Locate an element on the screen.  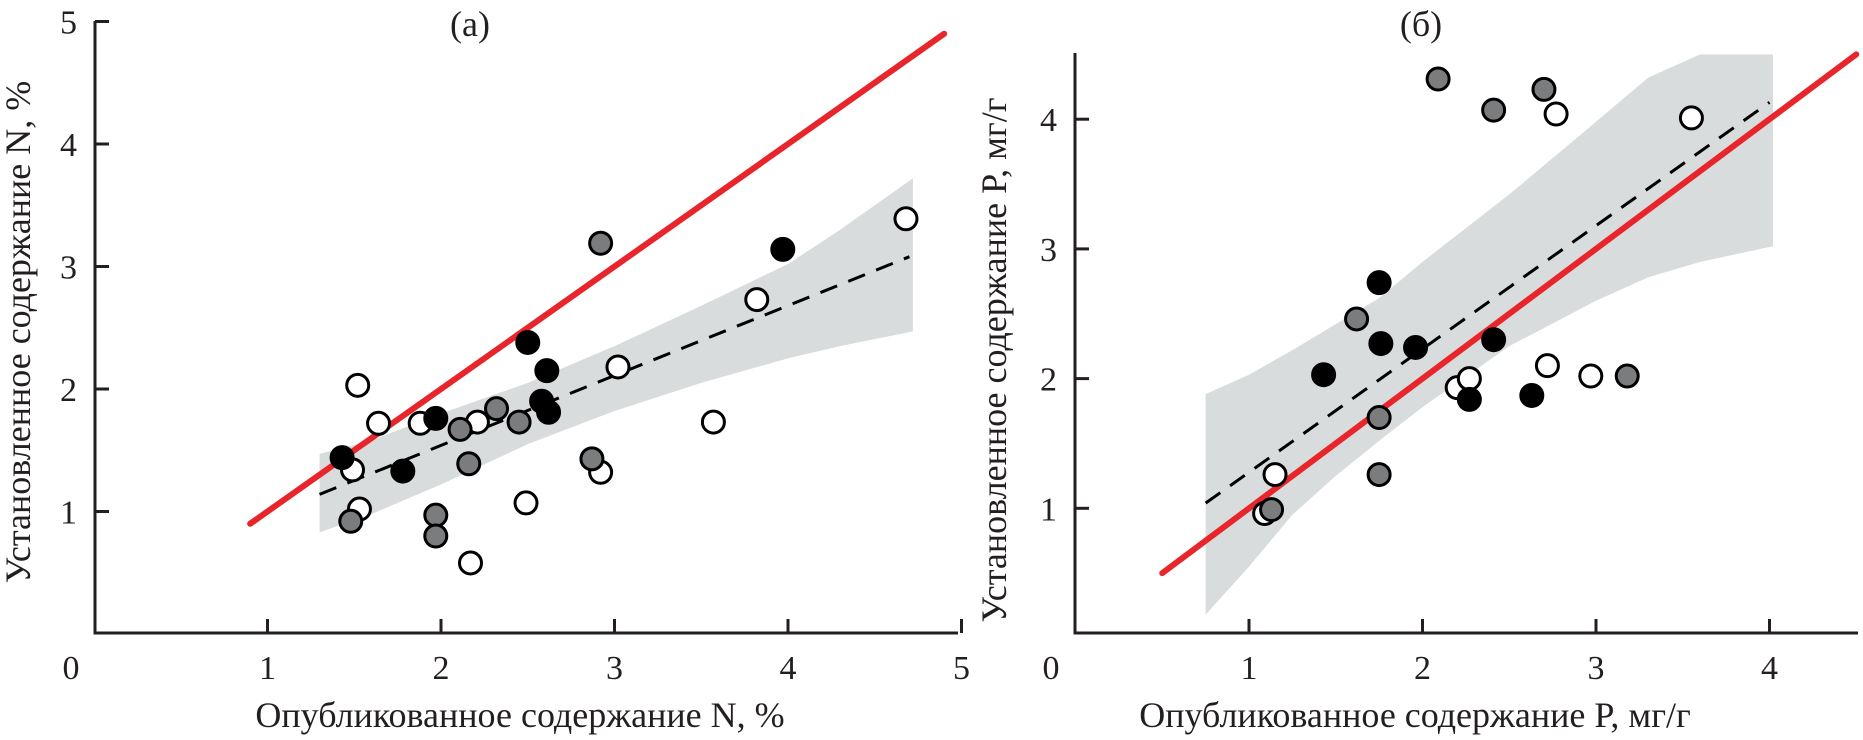
x-axis-title-b: Опубликованное содержание P, мг/г is located at coordinates (1415, 715).